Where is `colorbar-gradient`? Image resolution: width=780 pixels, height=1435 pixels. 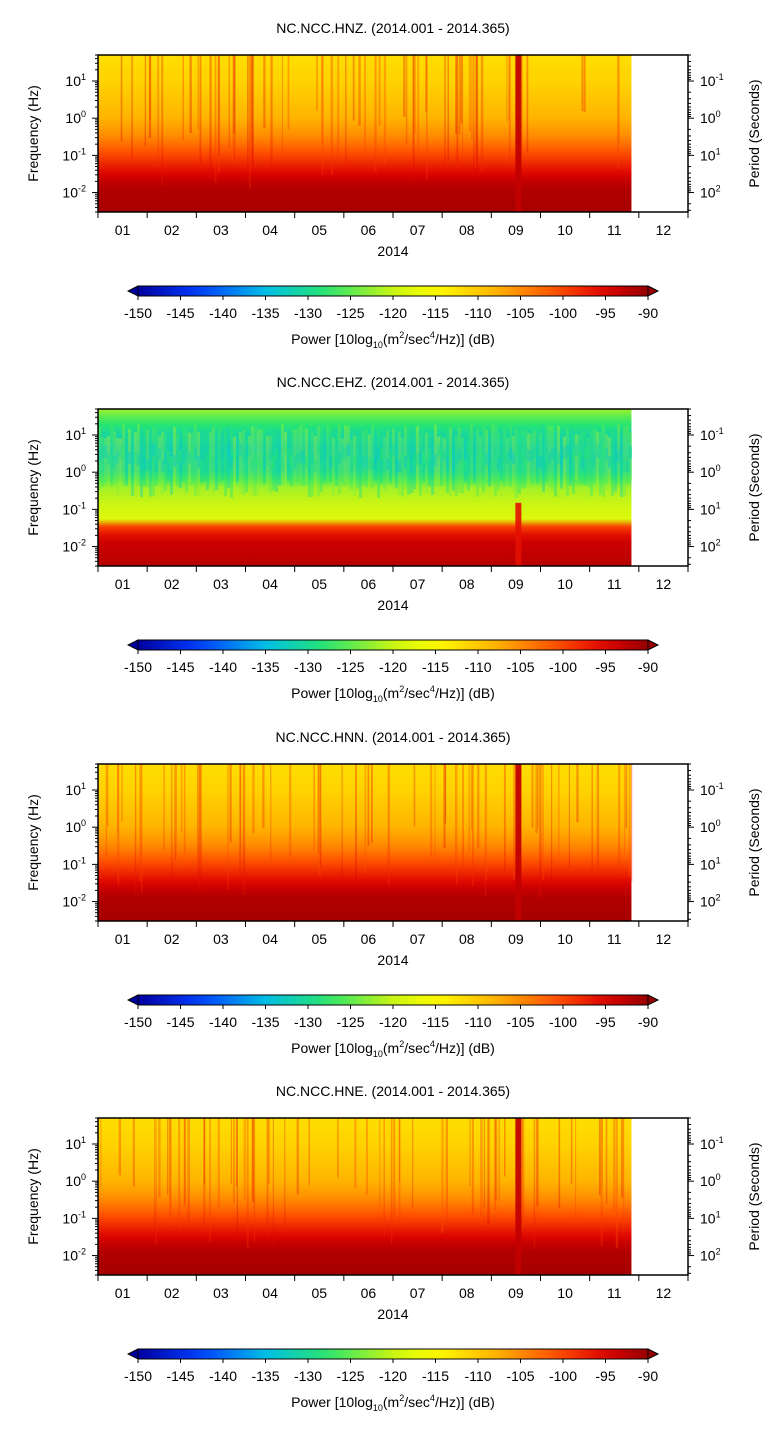 colorbar-gradient is located at coordinates (393, 291).